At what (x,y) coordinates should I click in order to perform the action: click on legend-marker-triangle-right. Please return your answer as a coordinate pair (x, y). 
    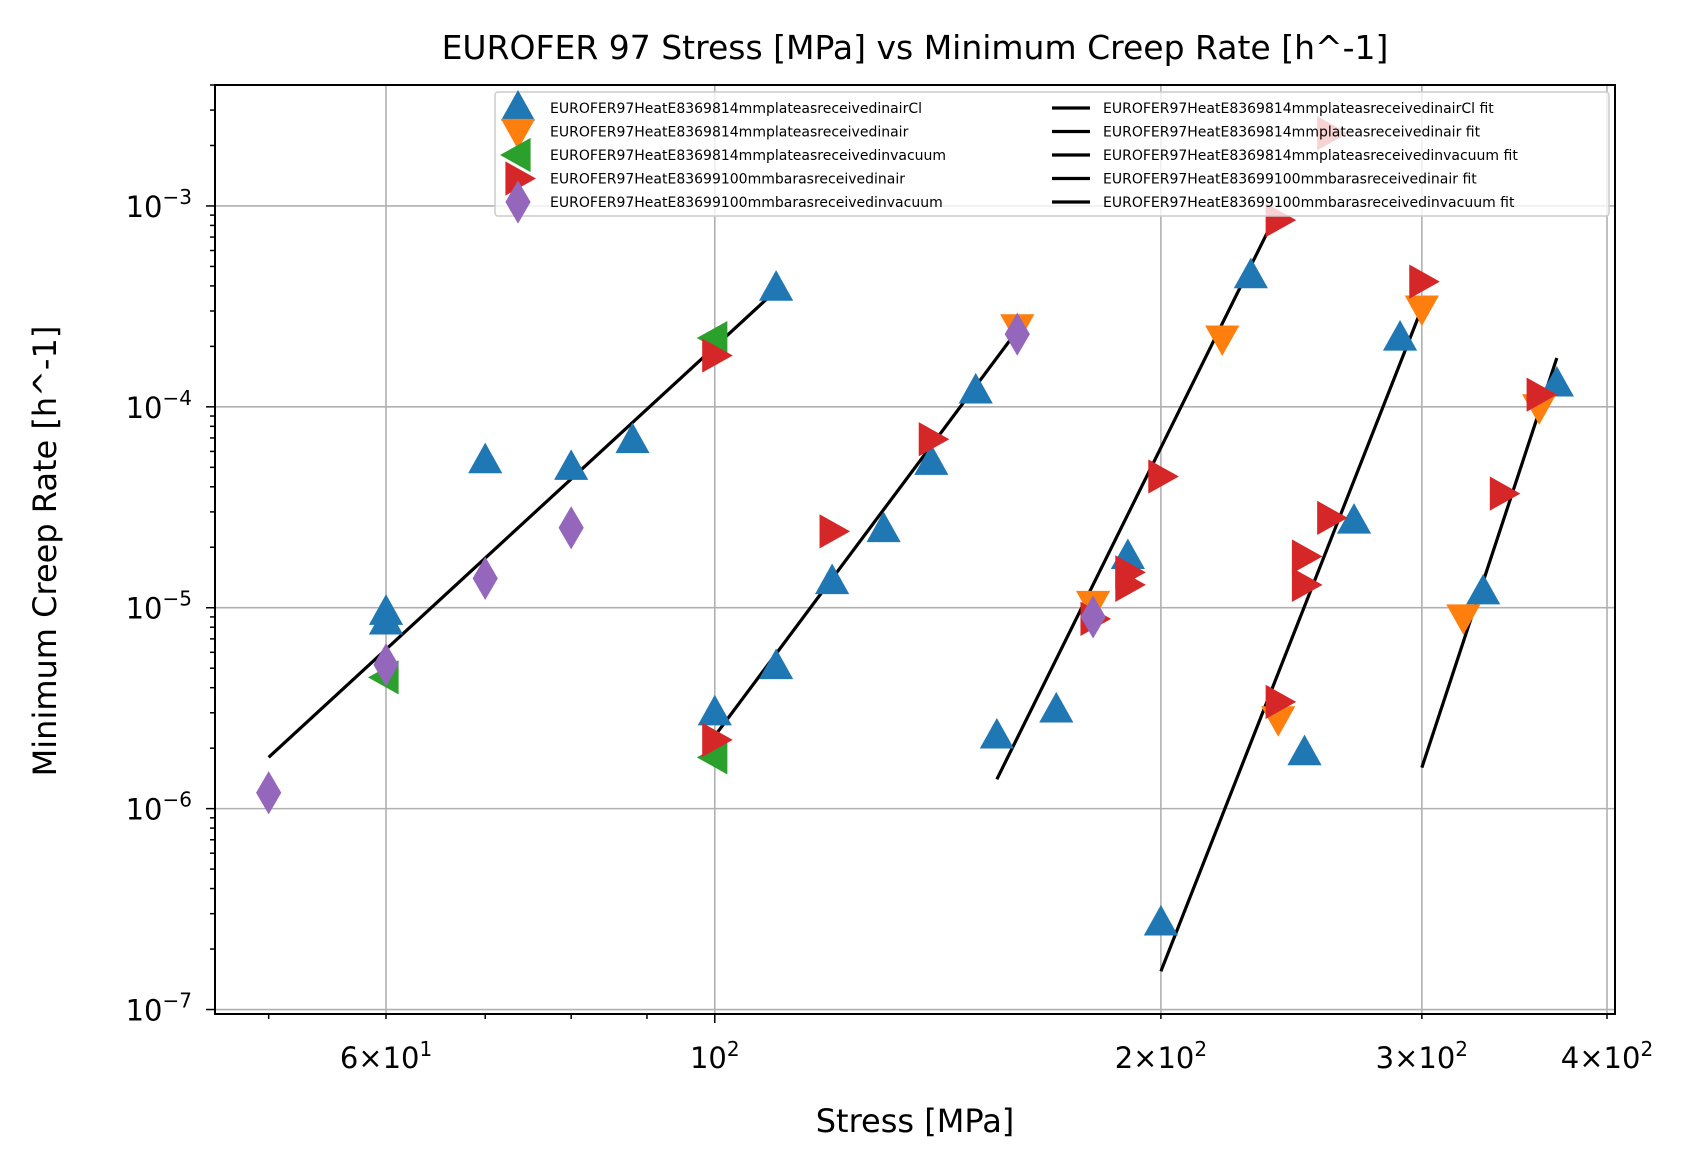
    Looking at the image, I should click on (520, 178).